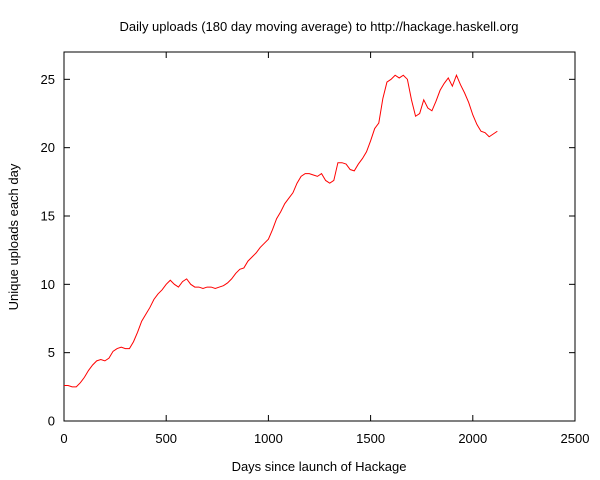 The height and width of the screenshot is (480, 600). What do you see at coordinates (51, 421) in the screenshot?
I see `y-tick-label: 0` at bounding box center [51, 421].